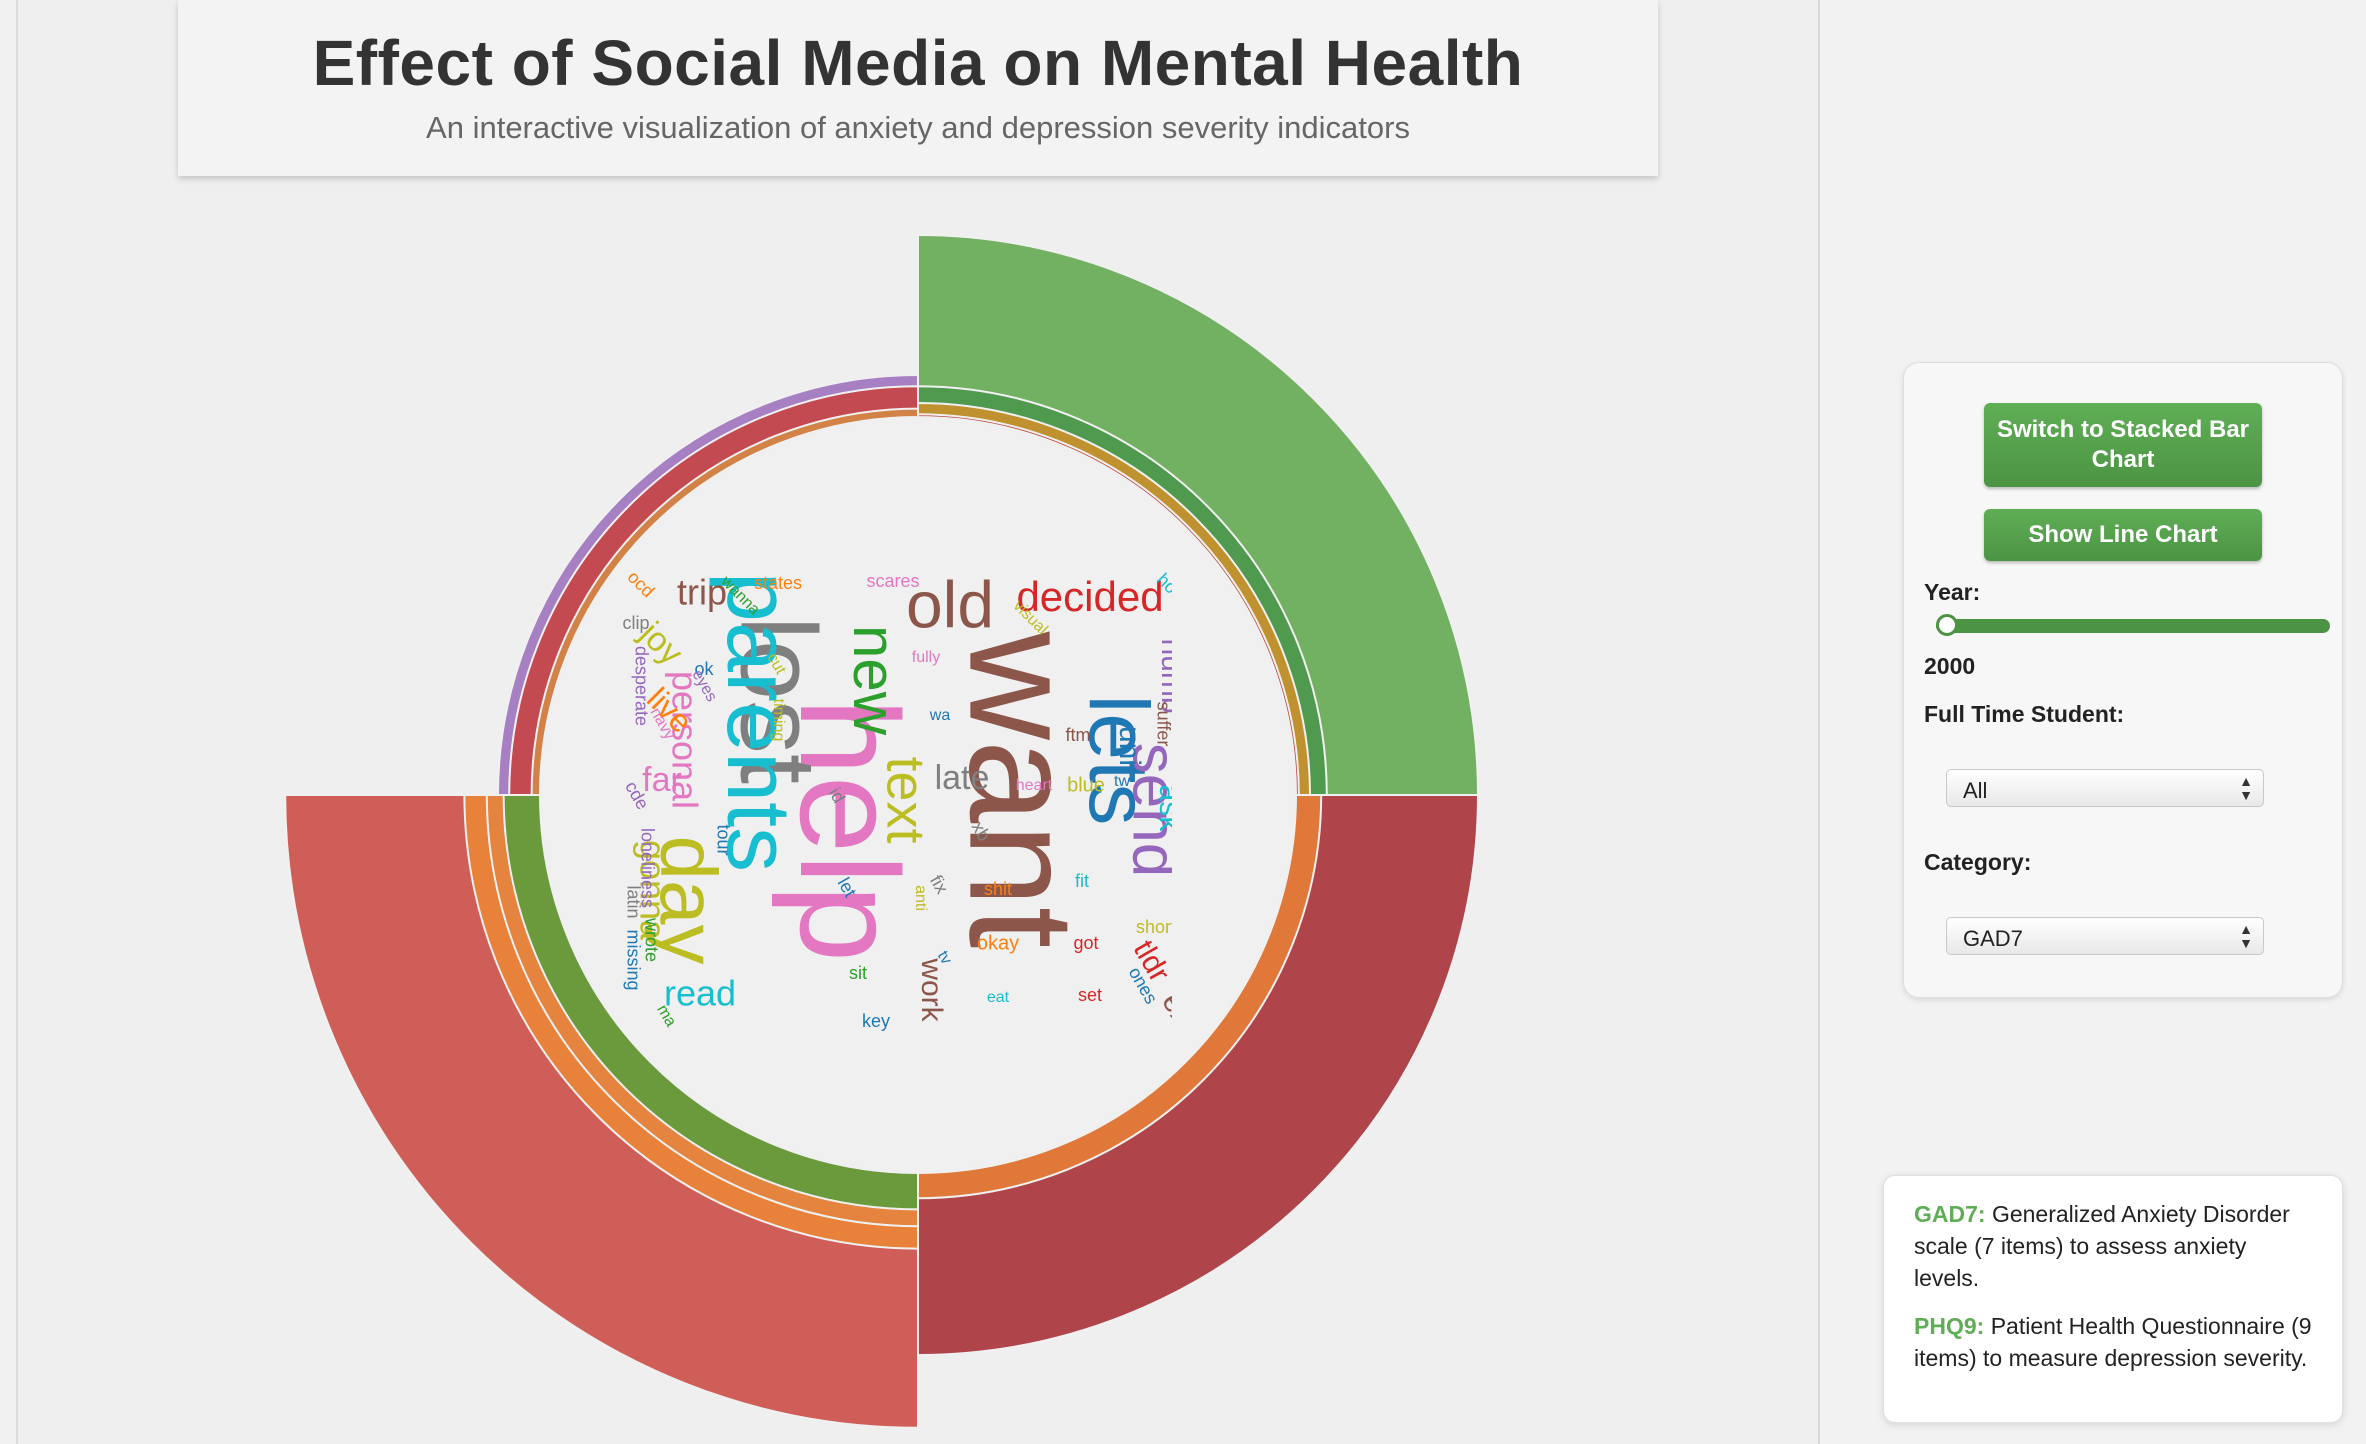 Image resolution: width=2366 pixels, height=1444 pixels. Describe the element at coordinates (931, 989) in the screenshot. I see `word-work: work` at that location.